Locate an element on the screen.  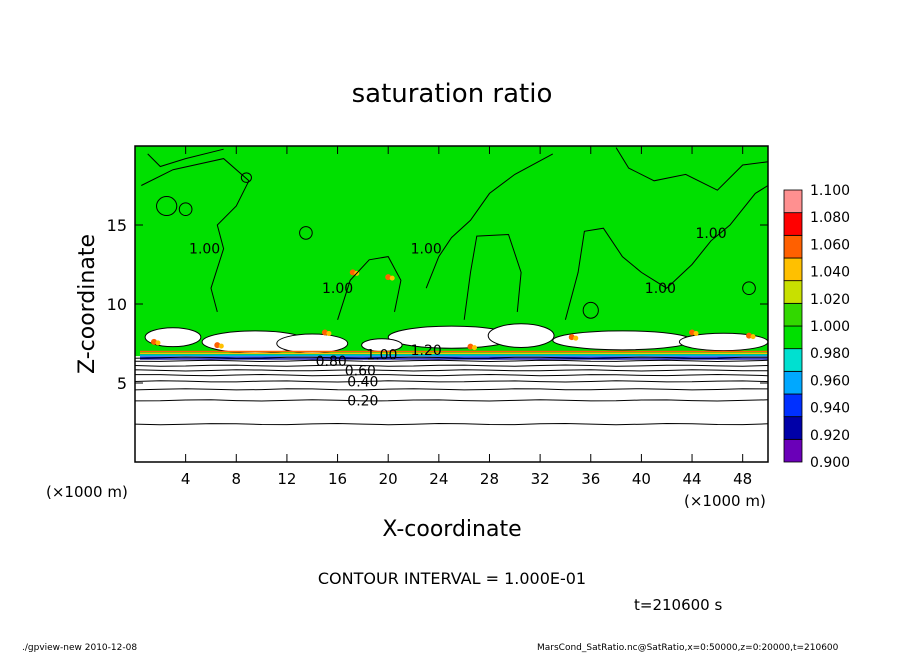
contour-label: 1.20 is located at coordinates (426, 351).